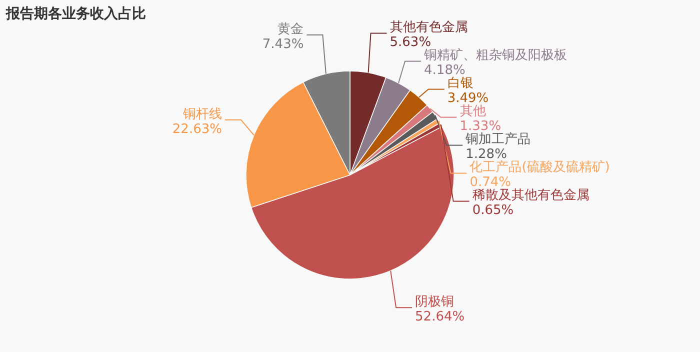  I want to click on data-label: 22.63%, so click(197, 129).